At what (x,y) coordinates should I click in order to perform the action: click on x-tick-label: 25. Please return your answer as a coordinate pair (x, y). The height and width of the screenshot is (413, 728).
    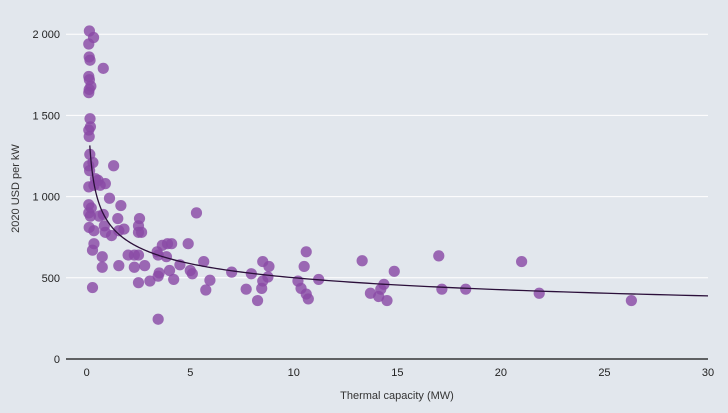
    Looking at the image, I should click on (604, 373).